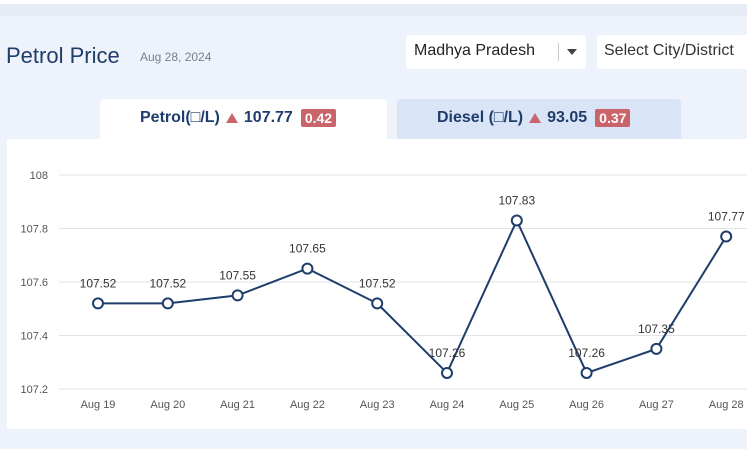 Image resolution: width=747 pixels, height=449 pixels. What do you see at coordinates (167, 405) in the screenshot?
I see `x-tick-label: Aug 20` at bounding box center [167, 405].